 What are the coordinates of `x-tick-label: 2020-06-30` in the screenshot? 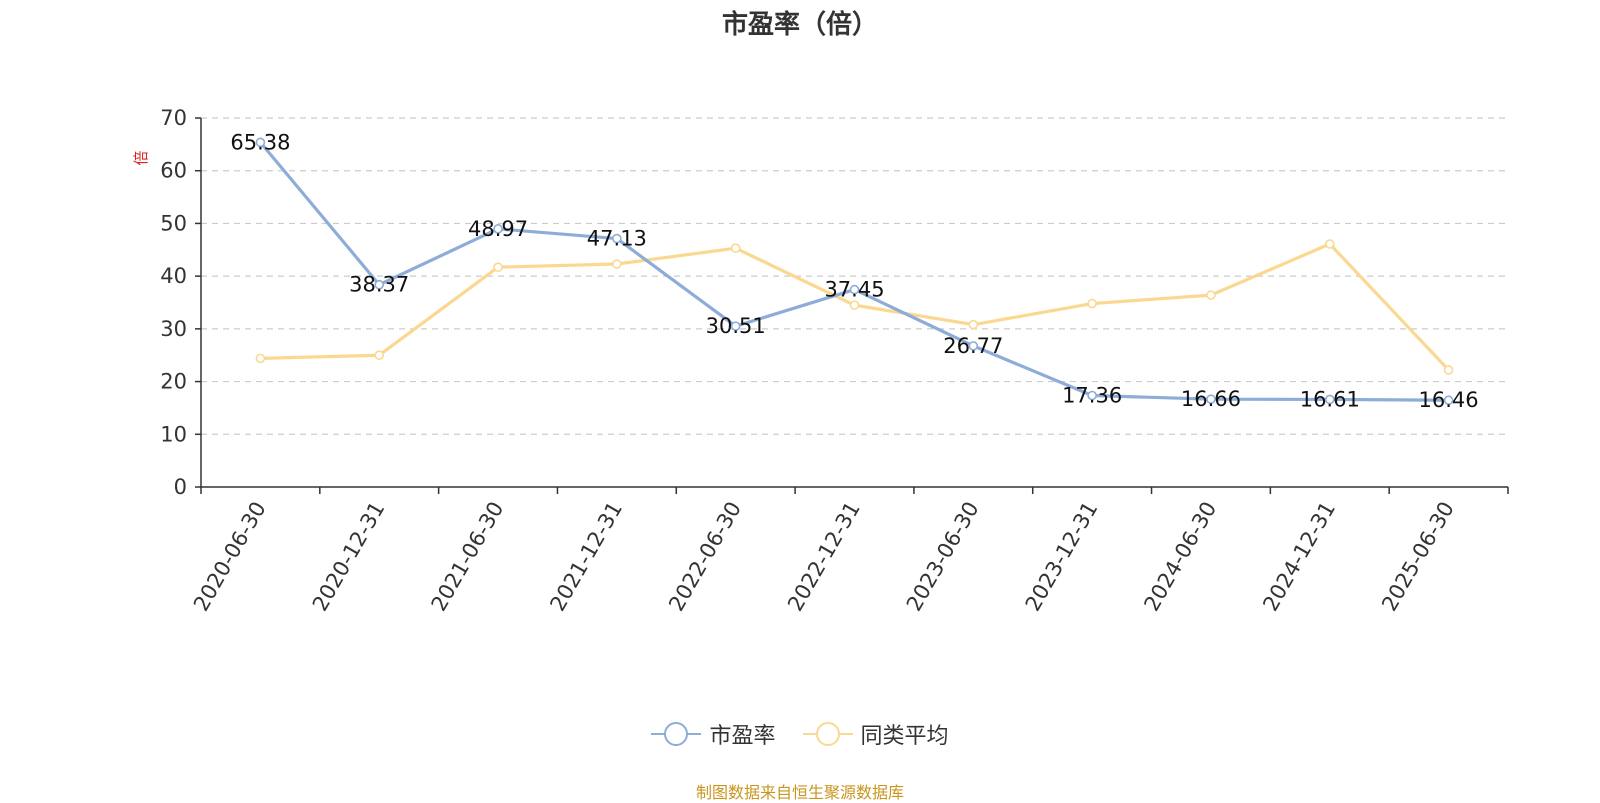 It's located at (230, 557).